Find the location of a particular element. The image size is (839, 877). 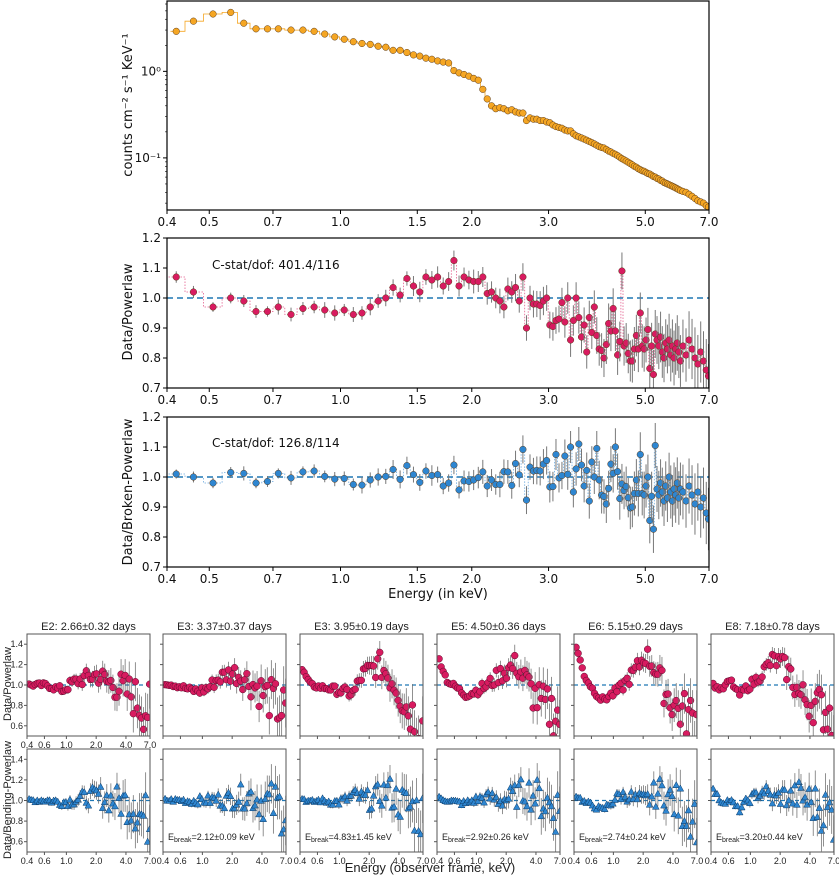

break-subscript: break is located at coordinates (320, 840).